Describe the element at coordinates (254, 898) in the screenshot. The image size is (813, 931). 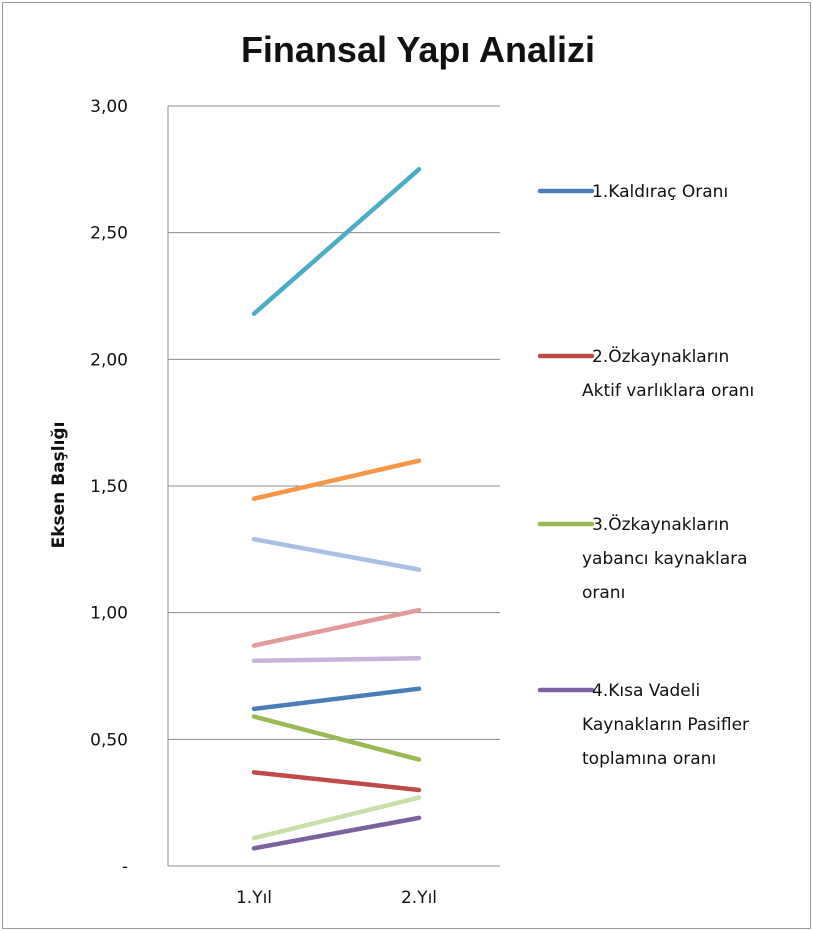
I see `x-tick-label: 1.Yıl` at that location.